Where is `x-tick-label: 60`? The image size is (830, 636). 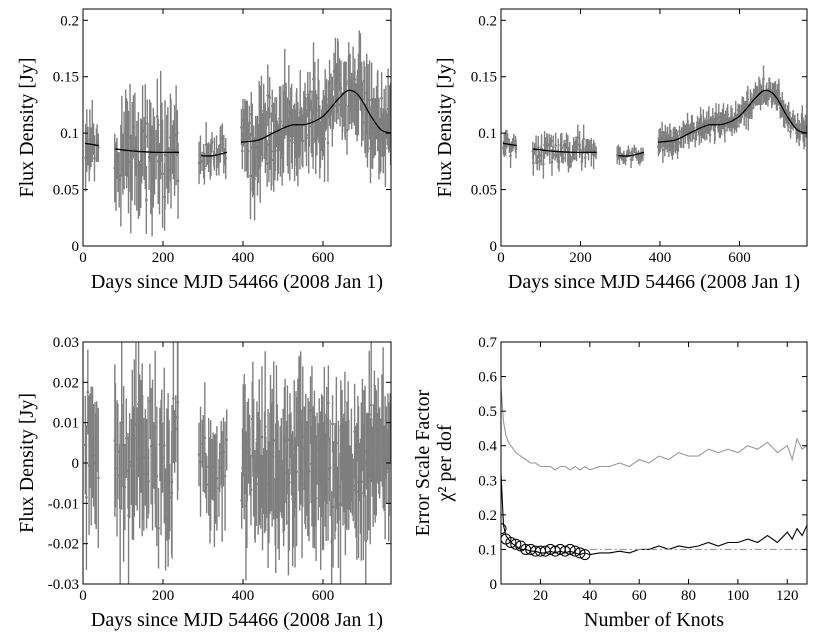 x-tick-label: 60 is located at coordinates (639, 596).